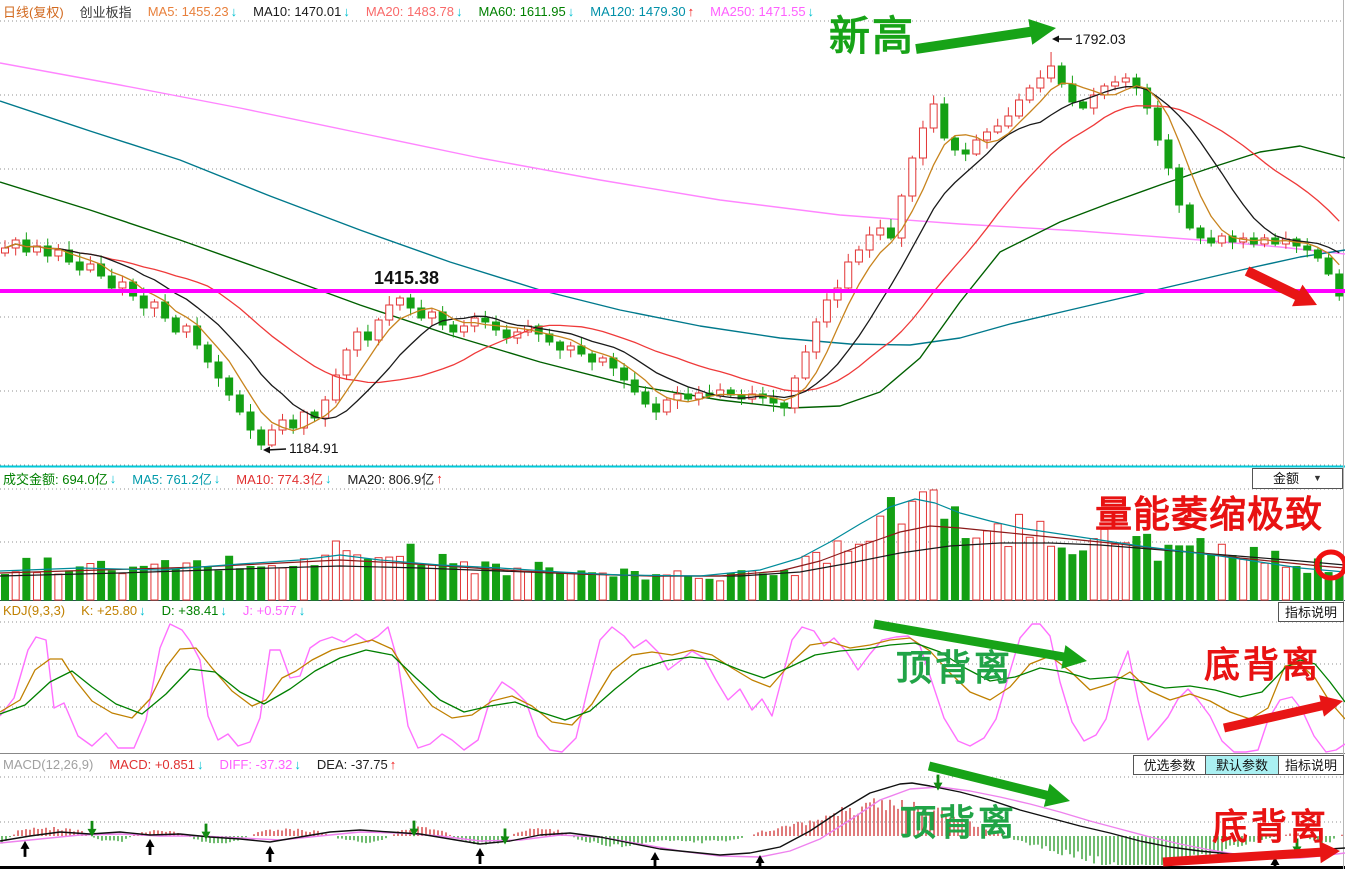 The height and width of the screenshot is (869, 1345). I want to click on macd-bar-readout: MACD: +0.851 ↓, so click(156, 764).